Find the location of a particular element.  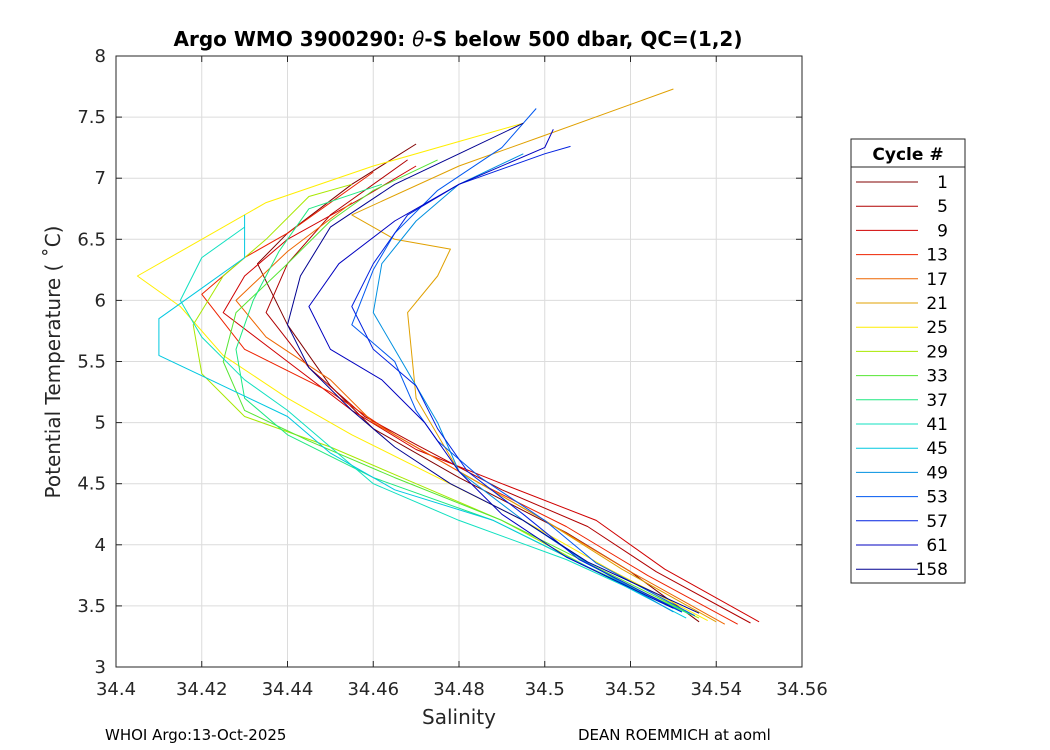

y-tick-label: 8 is located at coordinates (100, 56).